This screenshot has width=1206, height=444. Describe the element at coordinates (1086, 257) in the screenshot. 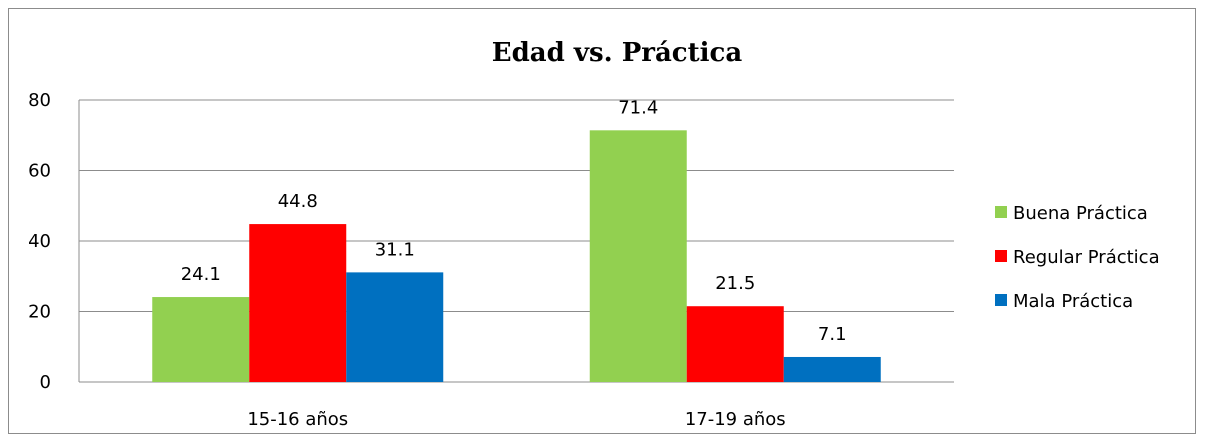

I see `legend-label: Regular Práctica` at that location.